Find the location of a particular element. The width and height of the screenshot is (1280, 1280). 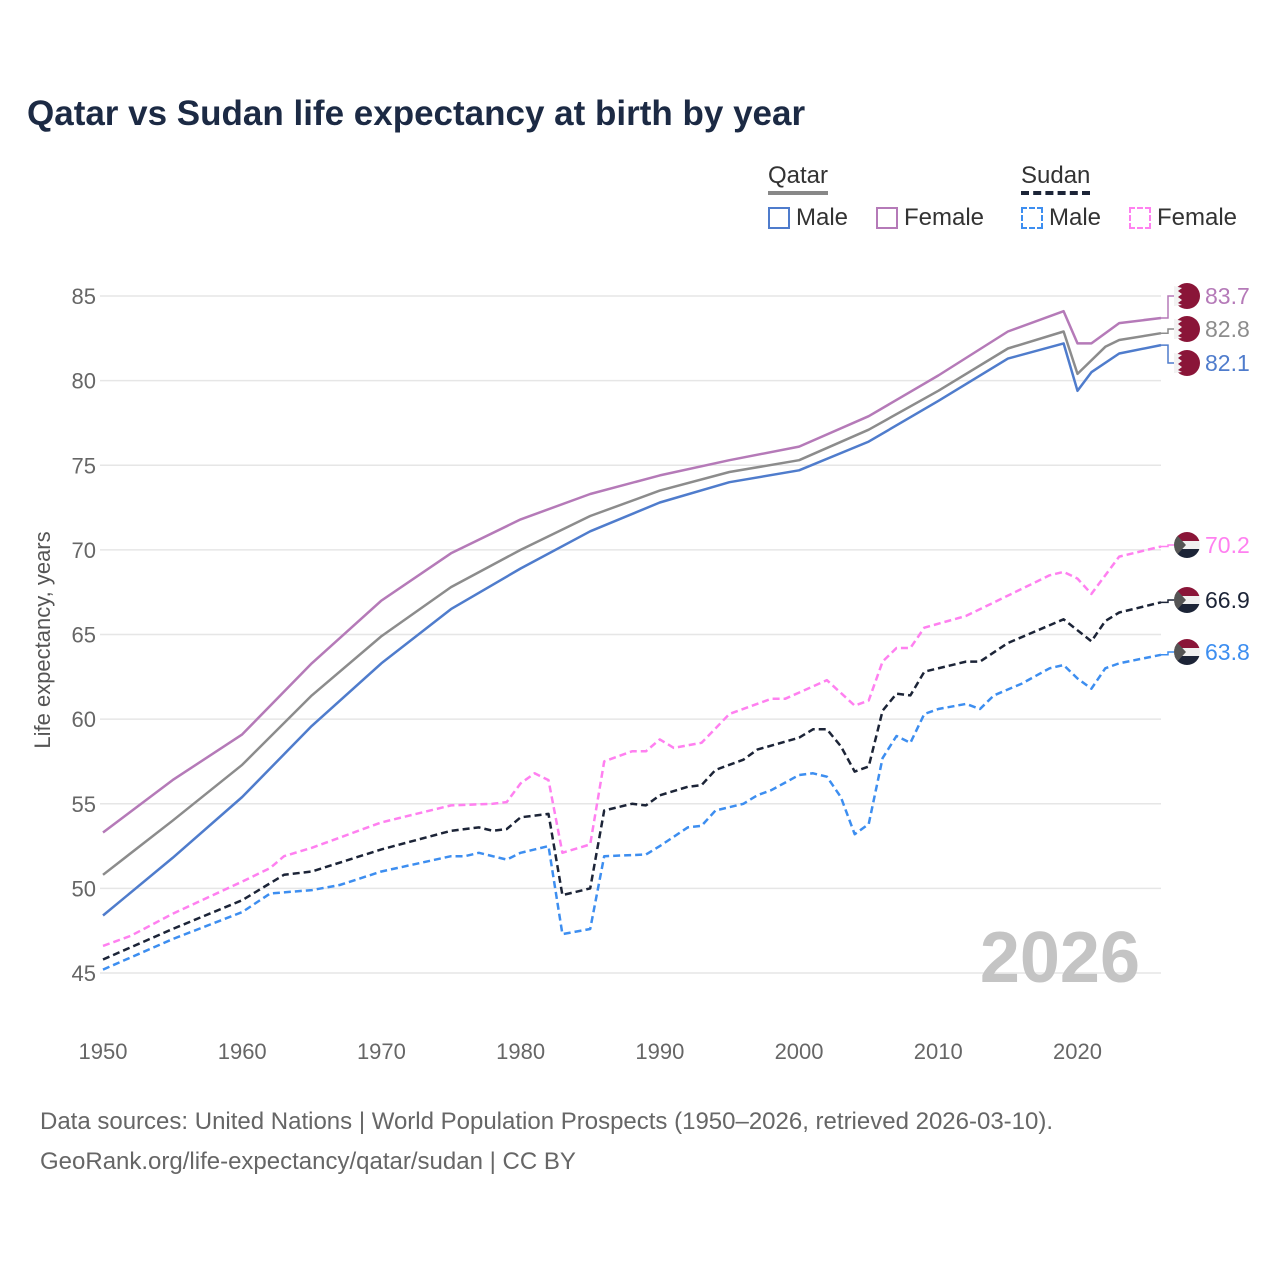

y-tick-label: 55 is located at coordinates (84, 804).